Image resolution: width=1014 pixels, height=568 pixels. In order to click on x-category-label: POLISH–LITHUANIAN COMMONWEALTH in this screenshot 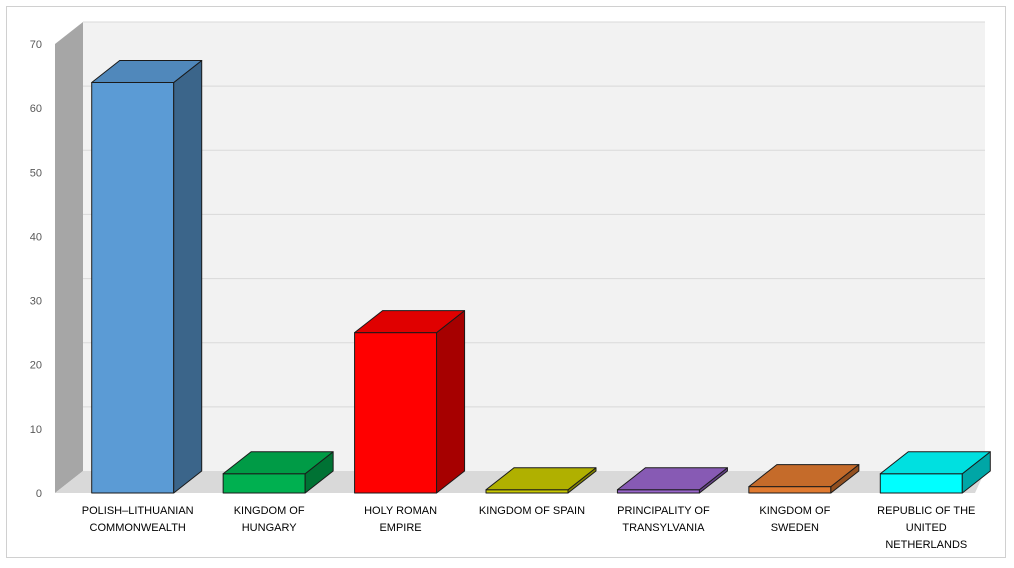, I will do `click(138, 519)`.